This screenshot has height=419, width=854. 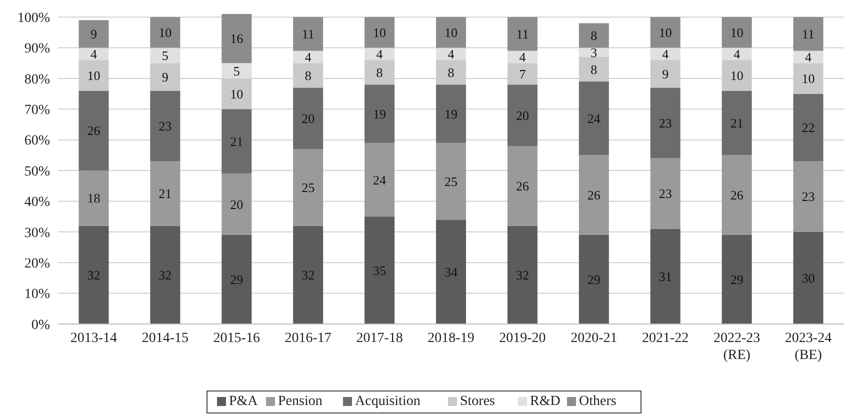 I want to click on data-label: 35, so click(x=379, y=270).